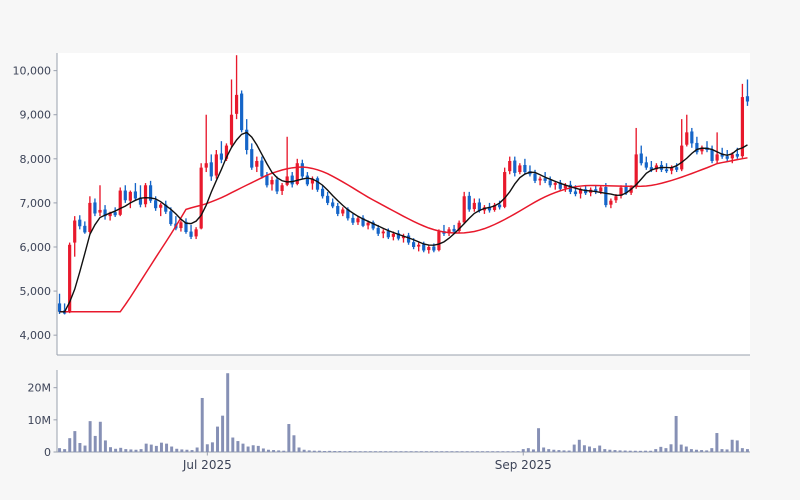  I want to click on price-tick-label: 10,000, so click(32, 71).